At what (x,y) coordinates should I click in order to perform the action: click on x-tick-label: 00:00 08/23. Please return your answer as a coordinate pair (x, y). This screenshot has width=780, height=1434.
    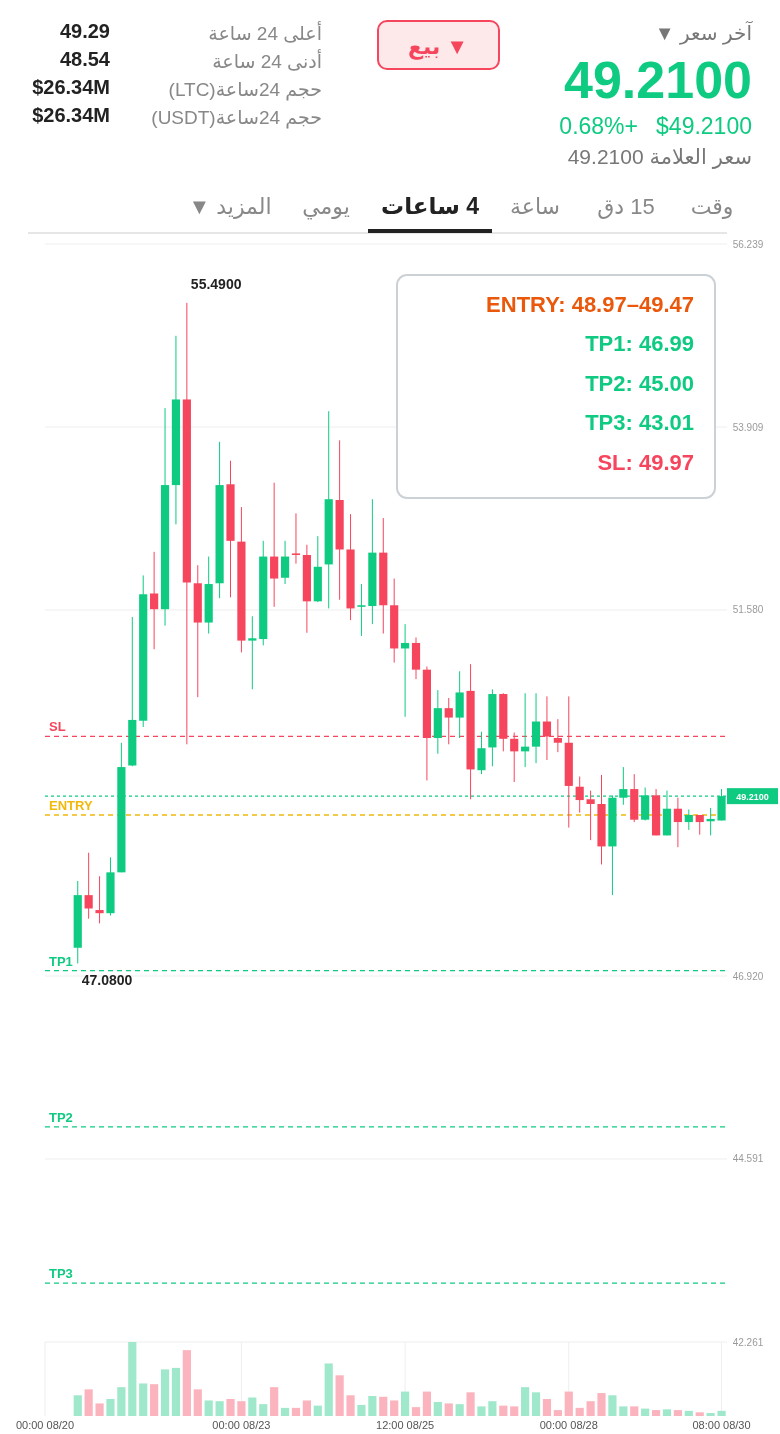
    Looking at the image, I should click on (241, 1425).